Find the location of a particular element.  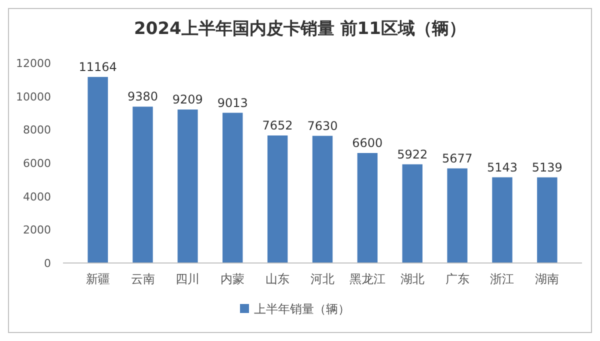

x-tick-label: 四川 is located at coordinates (188, 279).